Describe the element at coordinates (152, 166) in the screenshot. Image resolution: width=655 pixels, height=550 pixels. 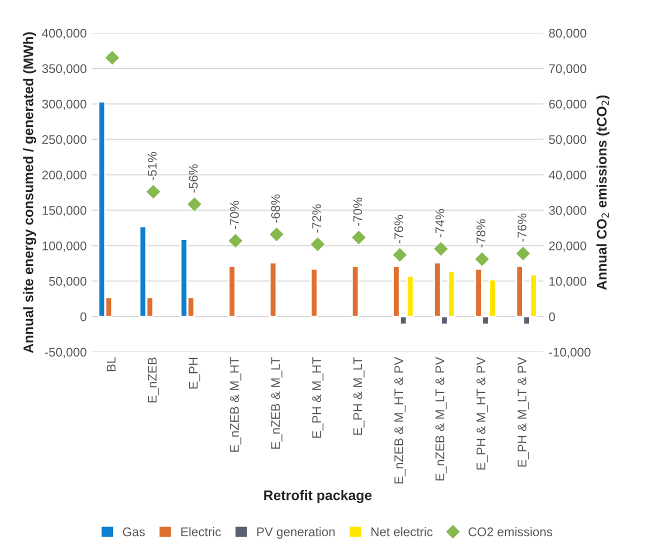
I see `annotation: -51%` at that location.